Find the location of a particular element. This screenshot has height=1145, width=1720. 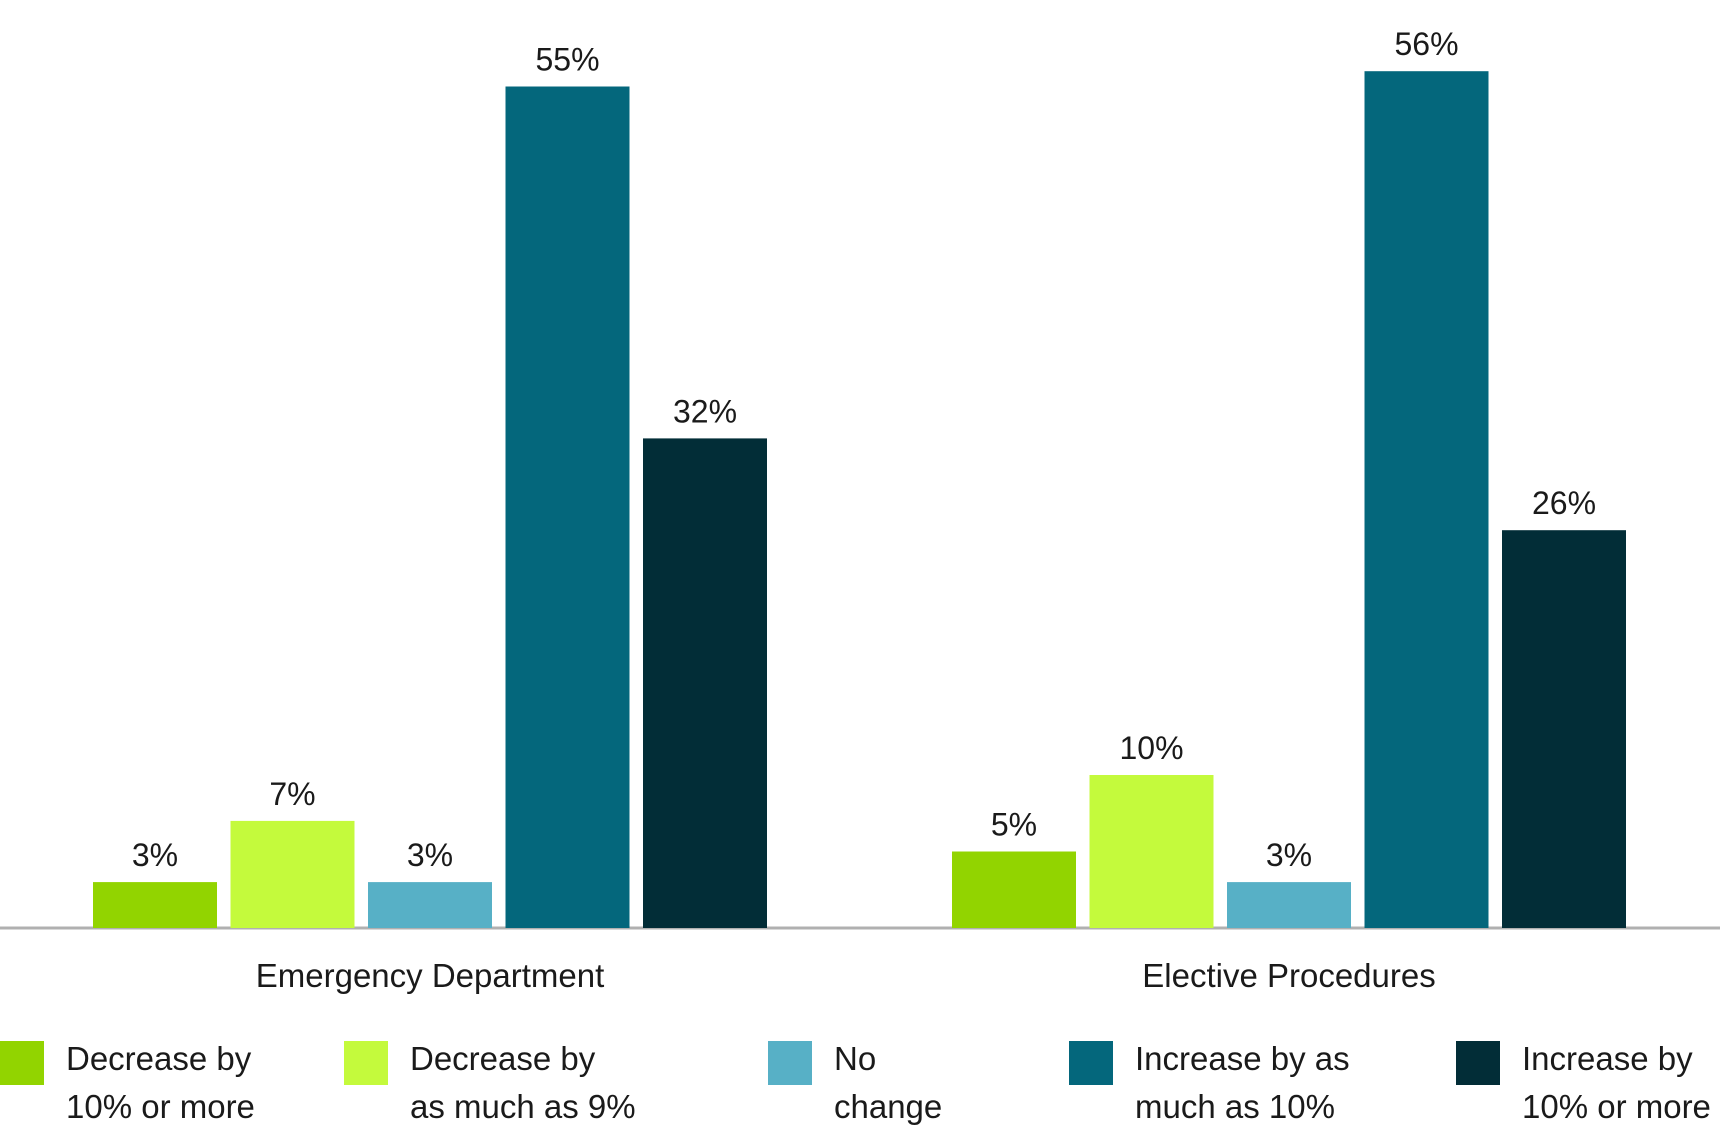

data-label: 10% is located at coordinates (1151, 748).